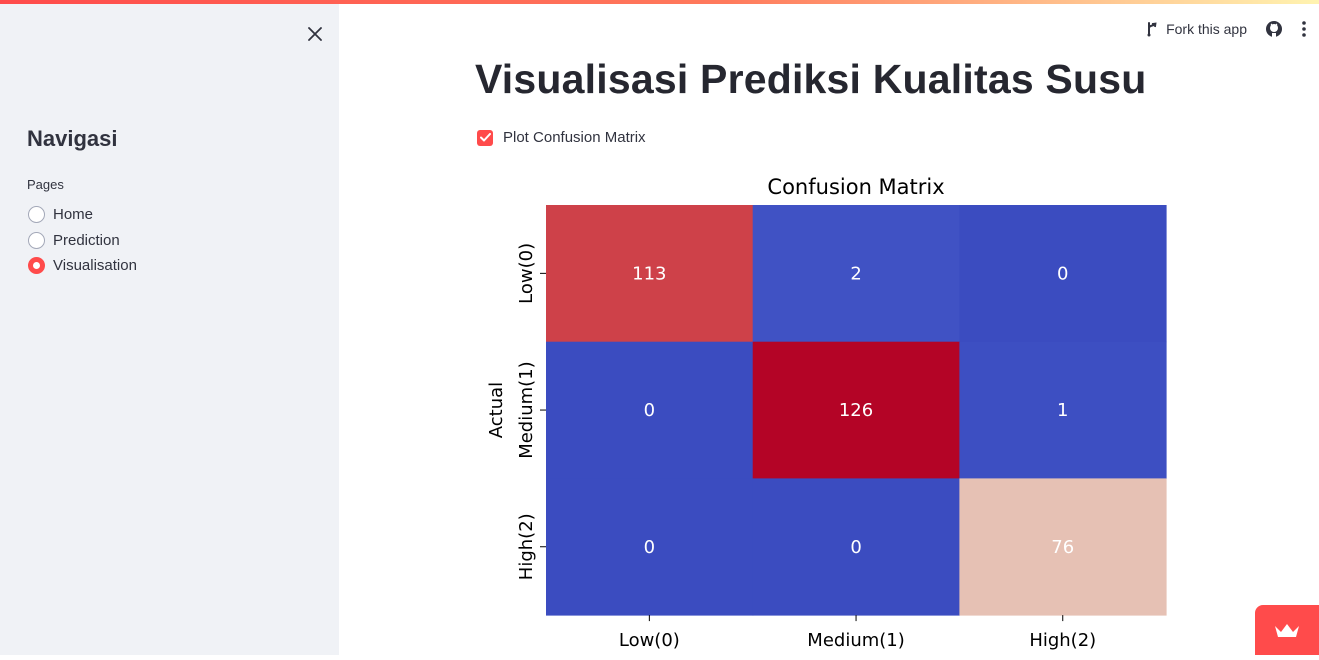 The image size is (1319, 660). Describe the element at coordinates (574, 137) in the screenshot. I see `plot-confusion-matrix-label: Plot Confusion Matrix` at that location.